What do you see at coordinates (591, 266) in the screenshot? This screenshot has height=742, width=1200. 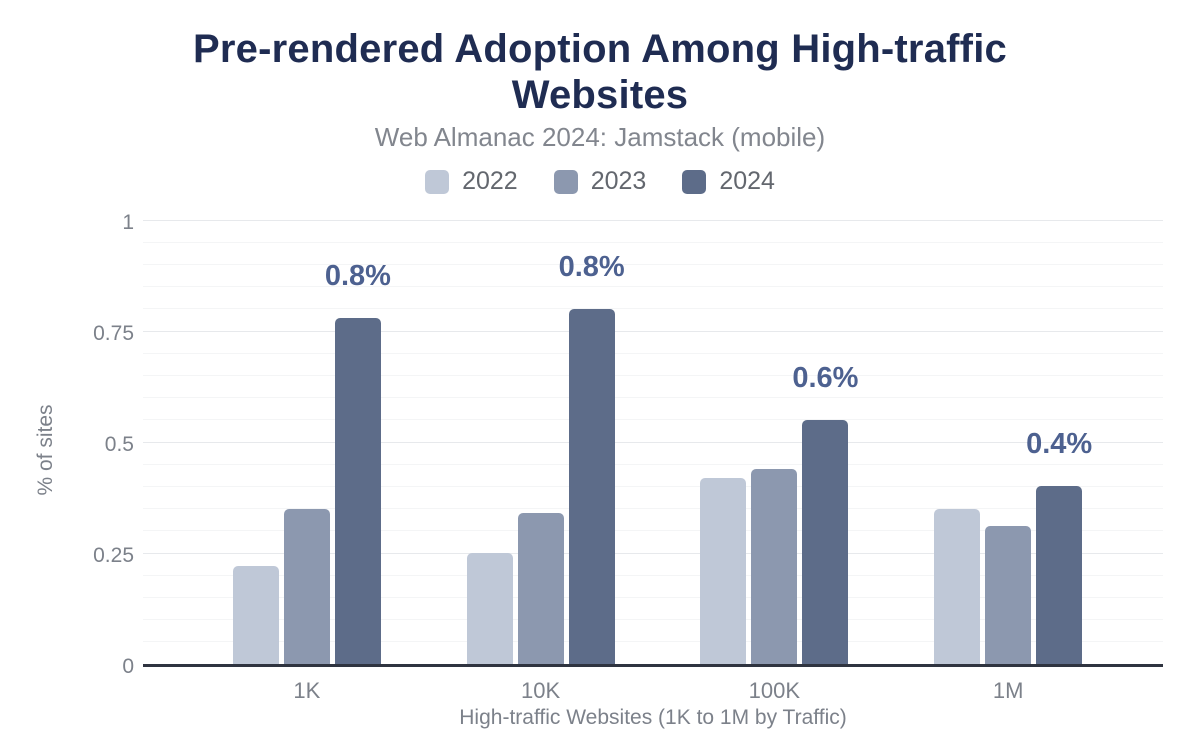 I see `bar-value-label-10K: 0.8%` at bounding box center [591, 266].